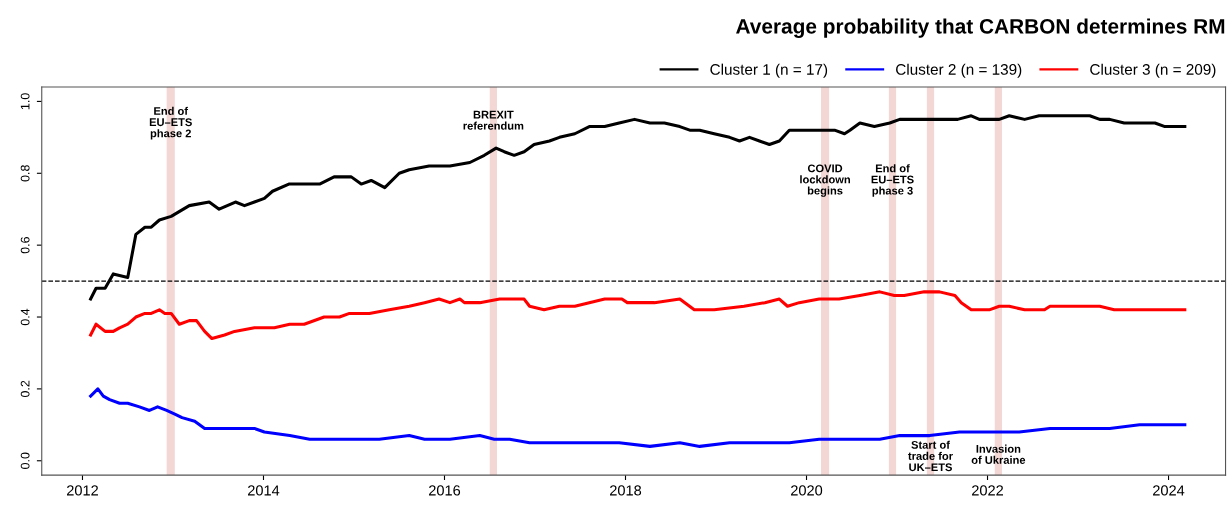 The height and width of the screenshot is (512, 1228). I want to click on x-tick-label: 2022, so click(988, 490).